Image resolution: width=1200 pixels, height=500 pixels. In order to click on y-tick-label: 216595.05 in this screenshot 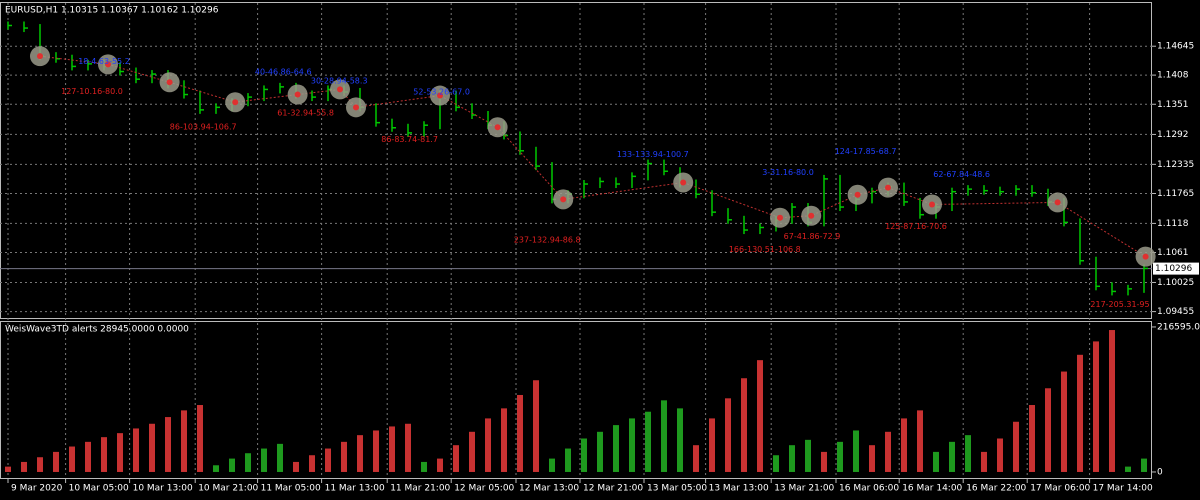, I will do `click(1178, 327)`.